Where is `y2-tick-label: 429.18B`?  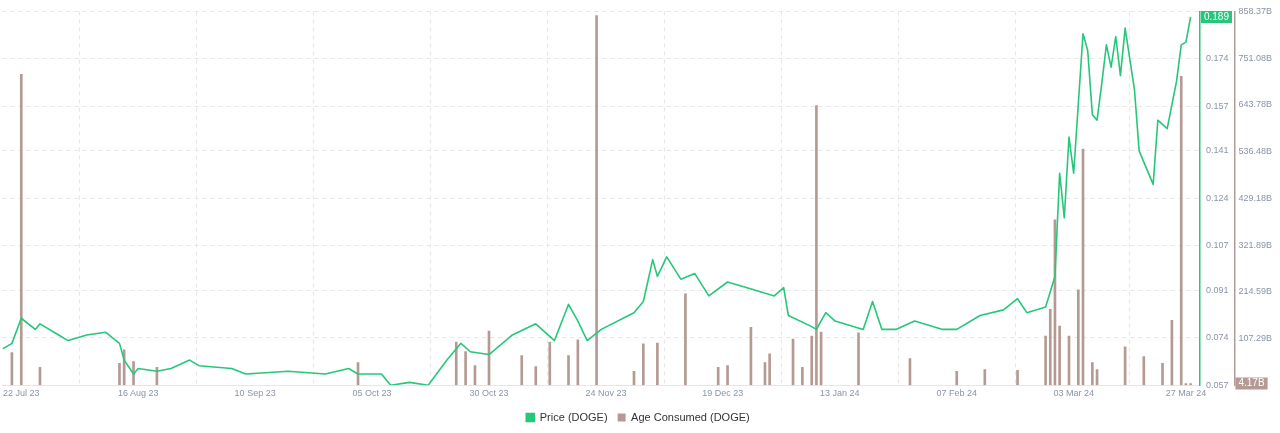
y2-tick-label: 429.18B is located at coordinates (1255, 197).